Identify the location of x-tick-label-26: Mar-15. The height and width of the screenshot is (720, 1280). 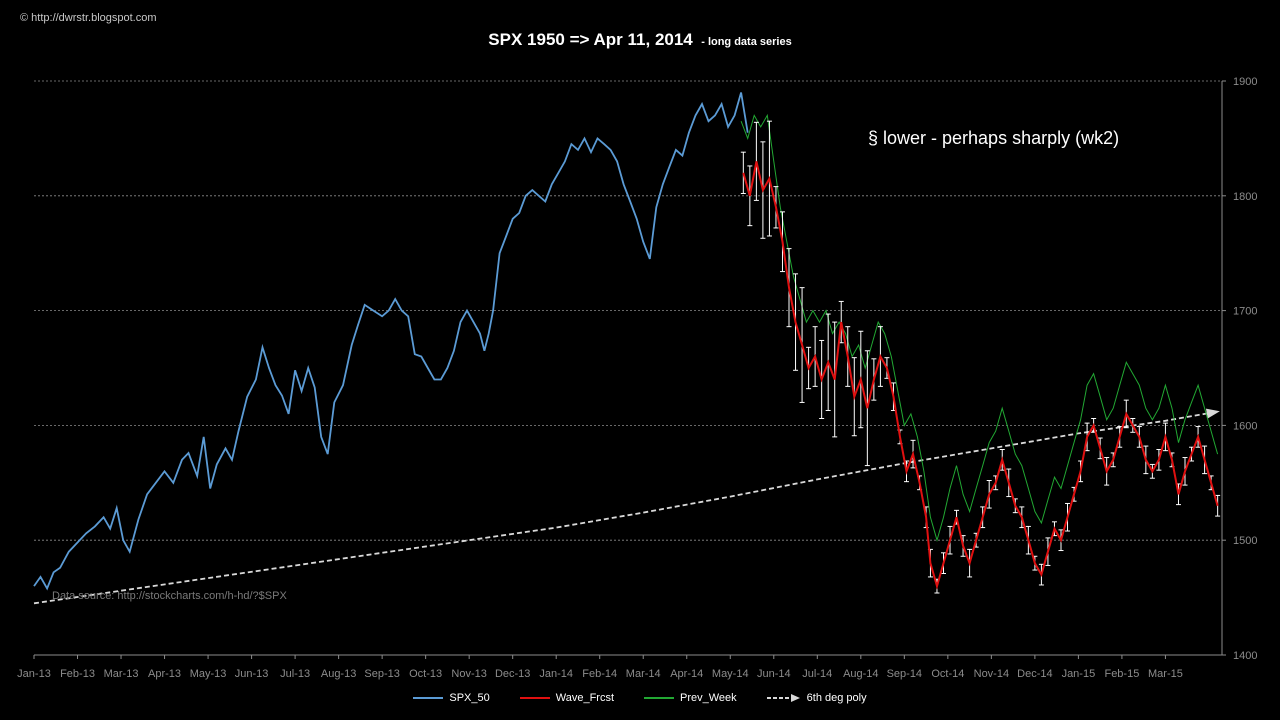
(1165, 674).